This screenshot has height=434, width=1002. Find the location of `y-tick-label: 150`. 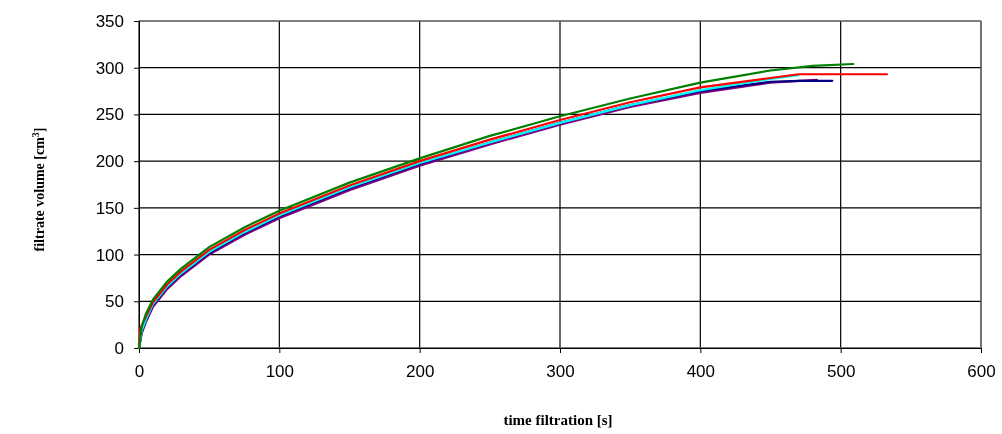

y-tick-label: 150 is located at coordinates (109, 208).